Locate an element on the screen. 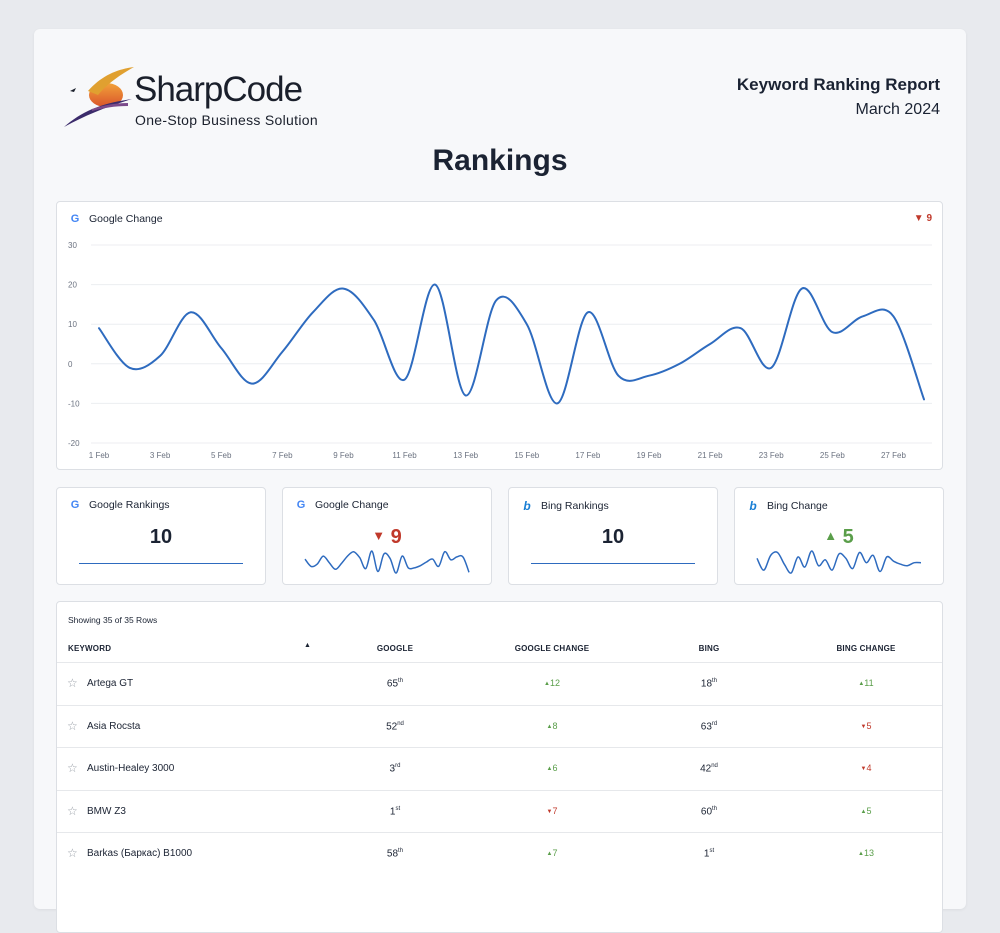 The width and height of the screenshot is (1000, 933). google-rank-cell: 1st is located at coordinates (395, 811).